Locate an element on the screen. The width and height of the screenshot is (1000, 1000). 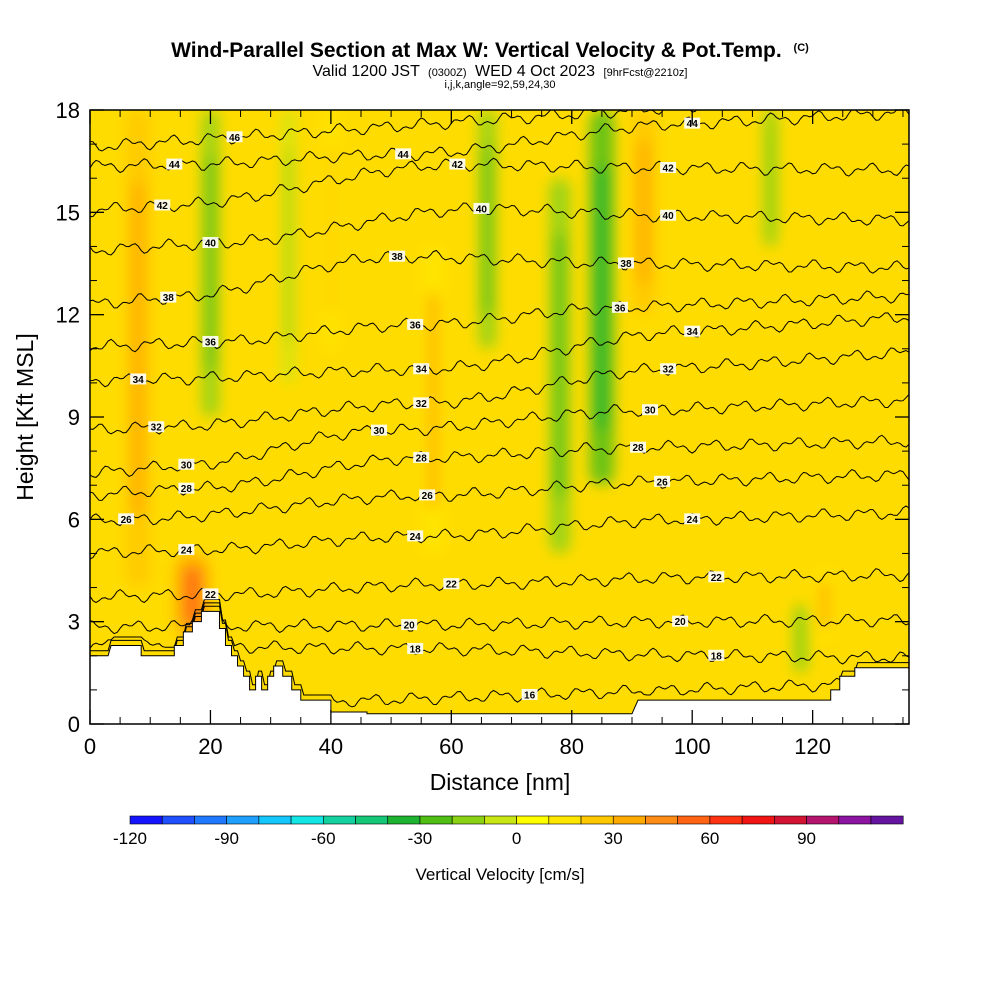
contour-label-text: 36 is located at coordinates (416, 325).